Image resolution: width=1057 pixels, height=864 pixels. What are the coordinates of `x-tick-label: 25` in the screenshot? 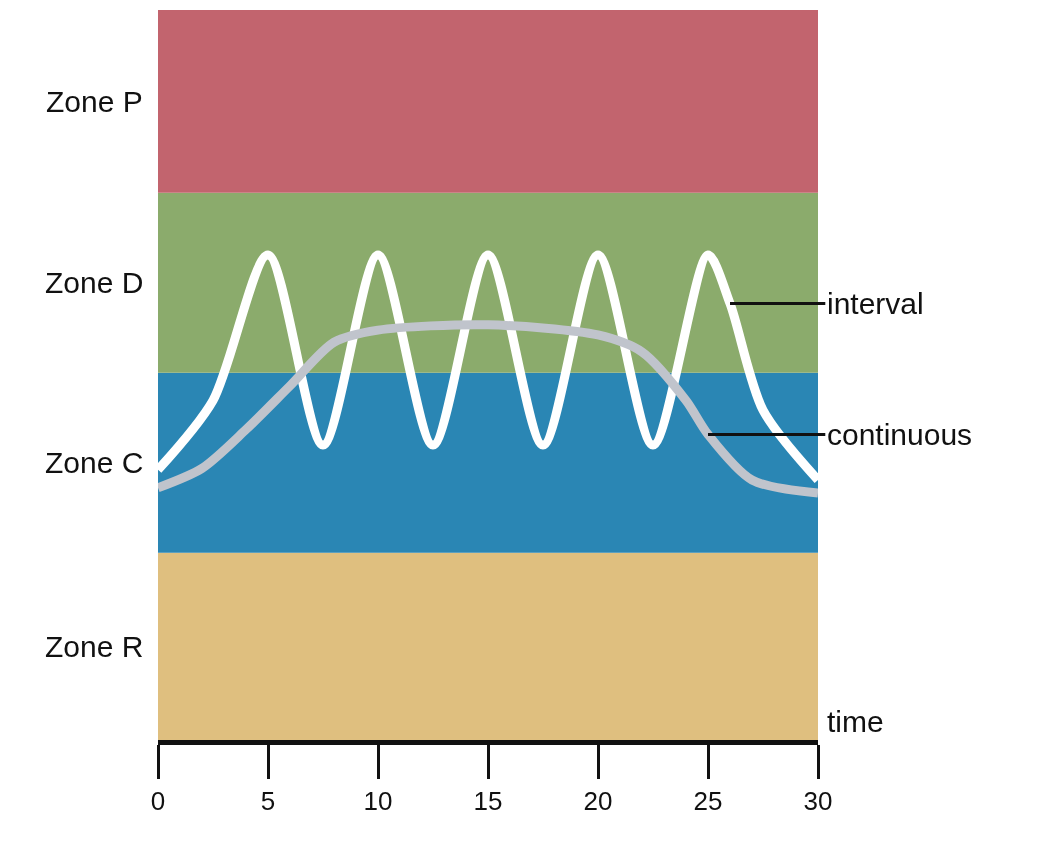 It's located at (708, 801).